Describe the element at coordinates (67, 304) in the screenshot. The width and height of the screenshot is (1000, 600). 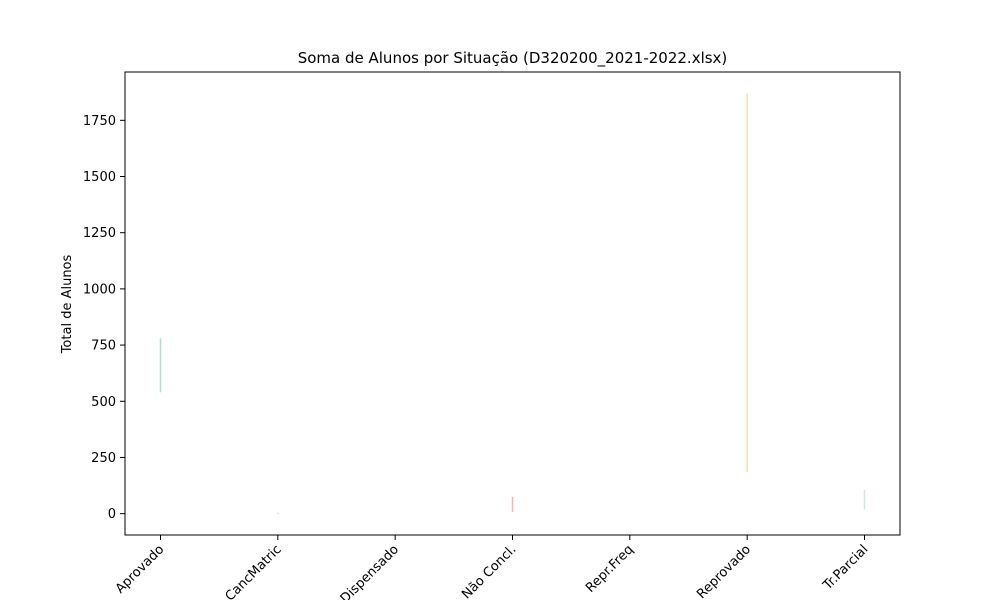
I see `y-axis-label: Total de Alunos` at that location.